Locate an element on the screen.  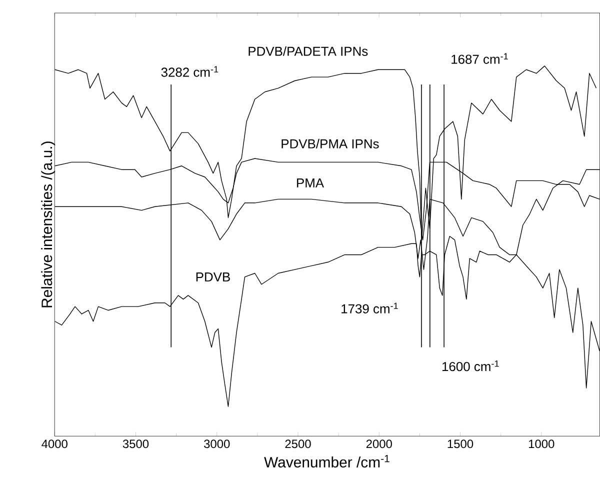
x-tick-label: 2000 is located at coordinates (379, 444).